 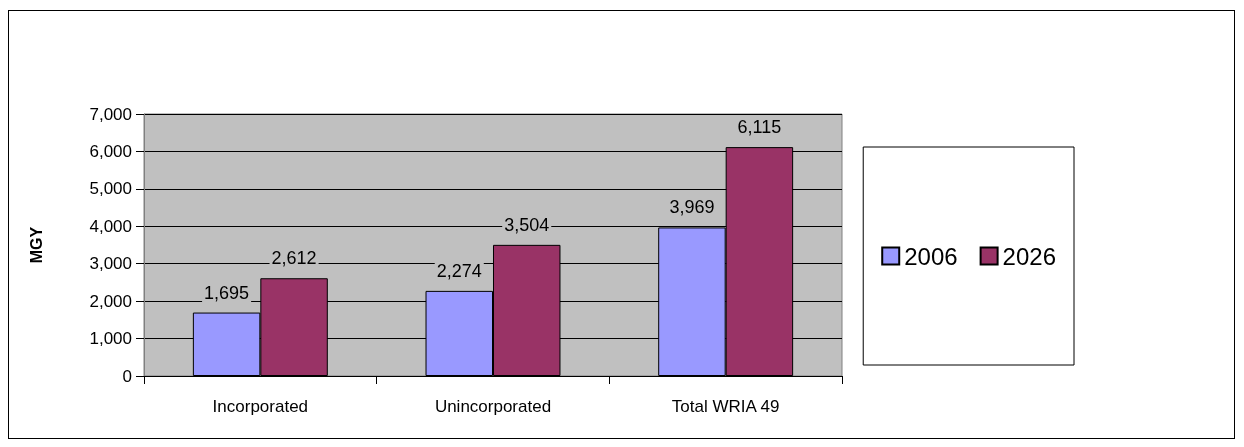 I want to click on data-label: 2,274, so click(x=459, y=270).